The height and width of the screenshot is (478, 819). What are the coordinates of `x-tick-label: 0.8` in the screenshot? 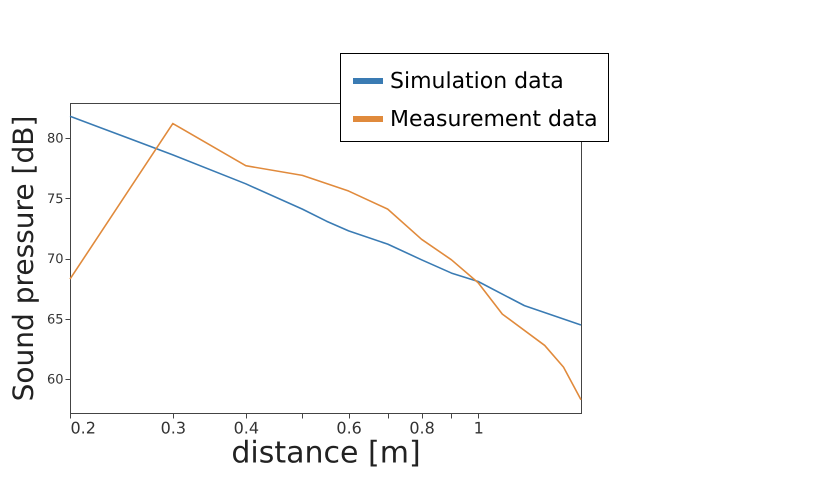 It's located at (422, 428).